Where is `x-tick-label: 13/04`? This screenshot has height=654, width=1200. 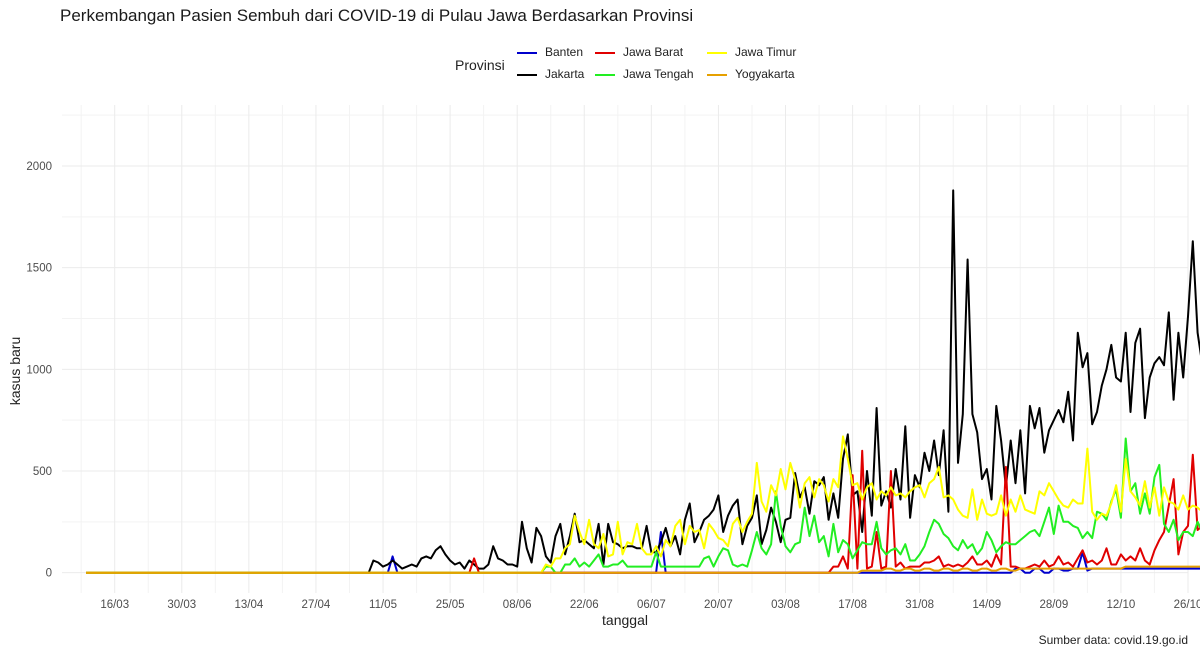
x-tick-label: 13/04 is located at coordinates (248, 605).